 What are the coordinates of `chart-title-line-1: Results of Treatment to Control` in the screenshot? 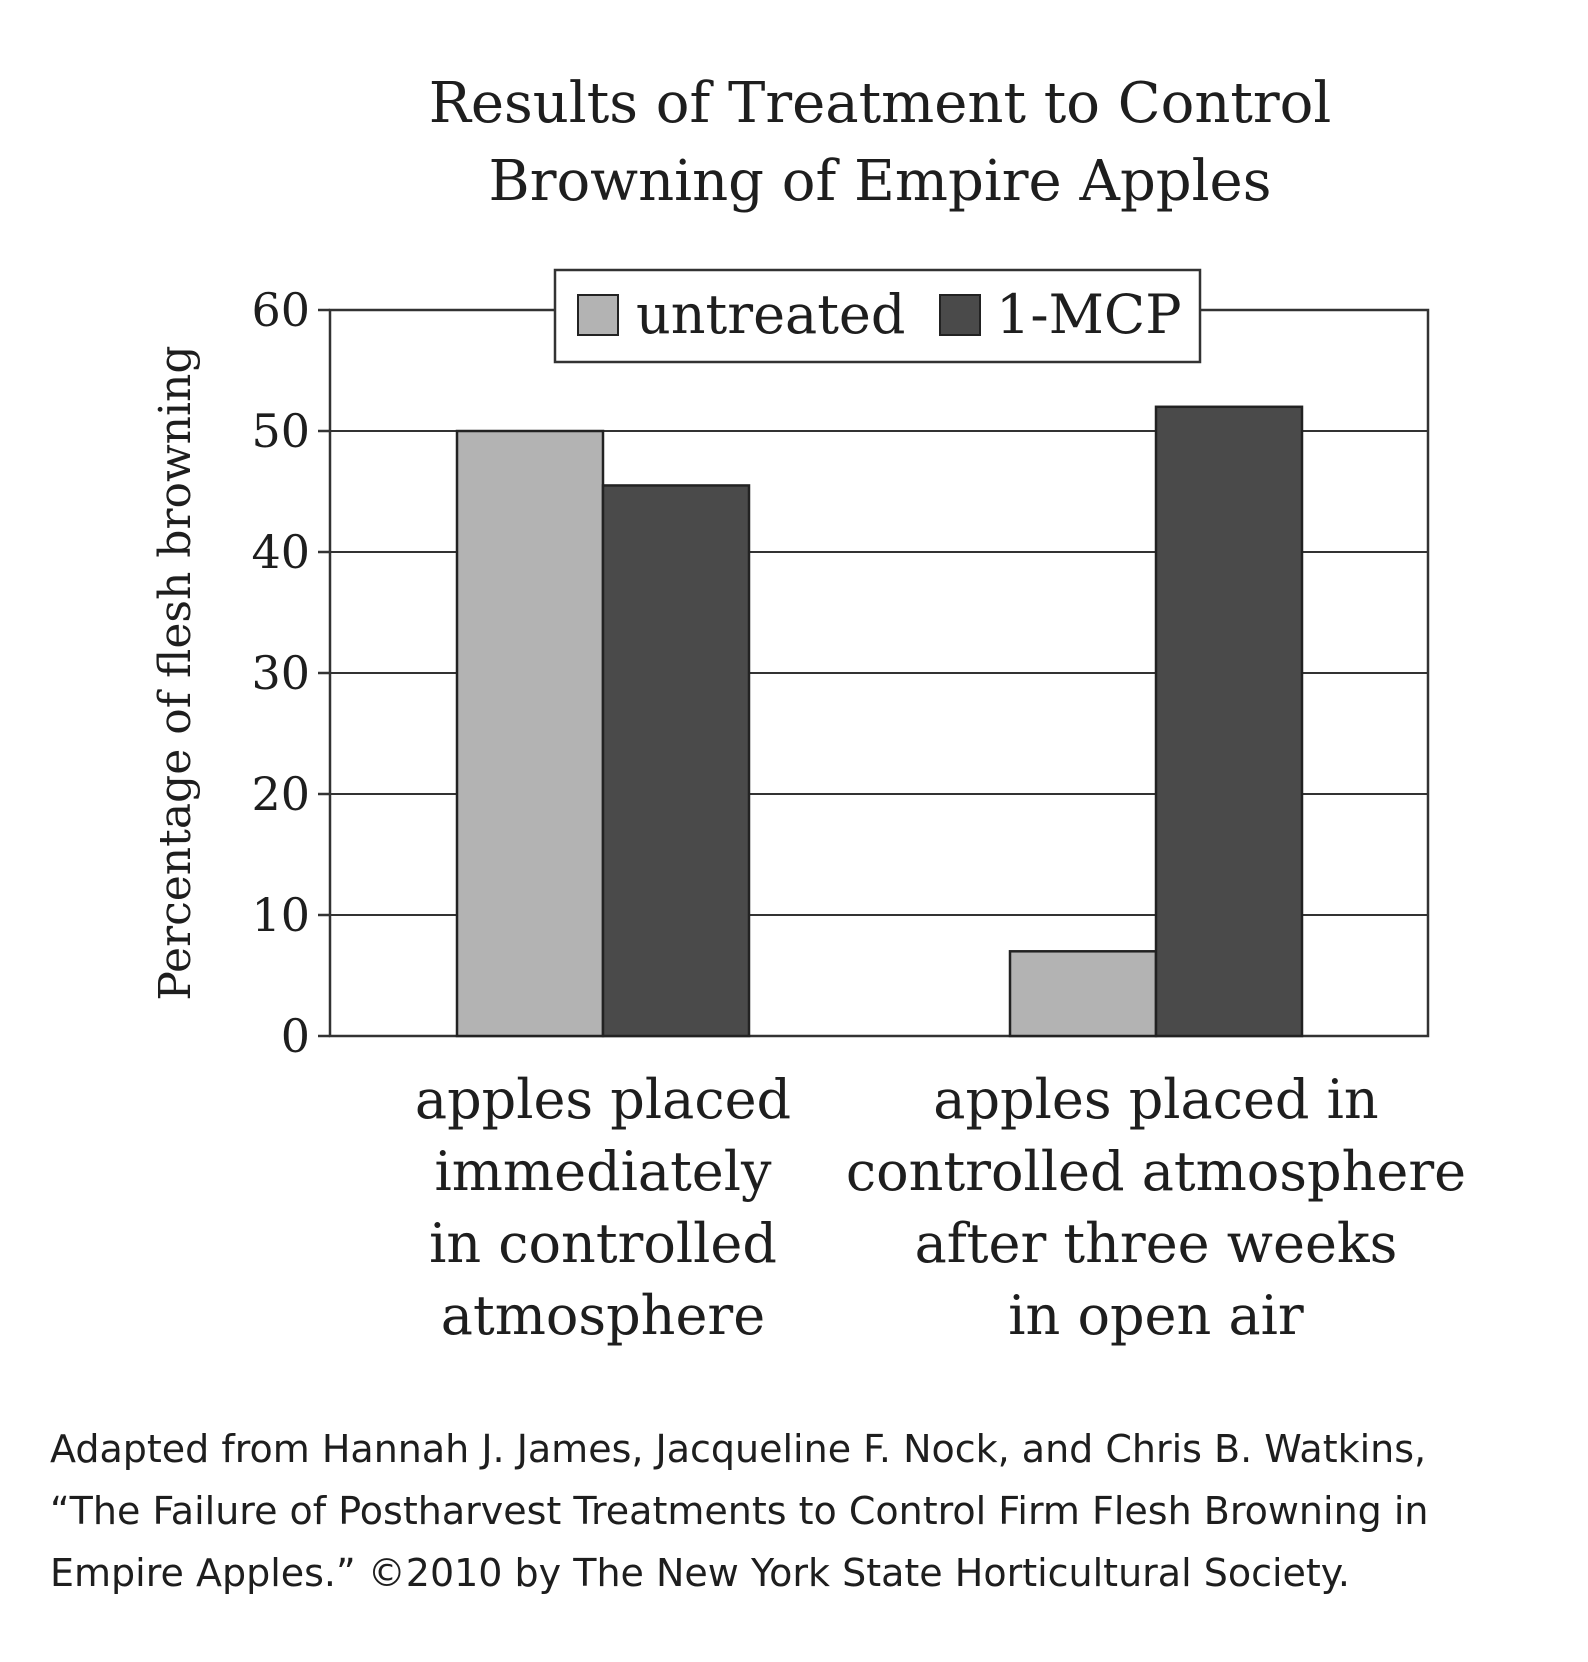 It's located at (880, 103).